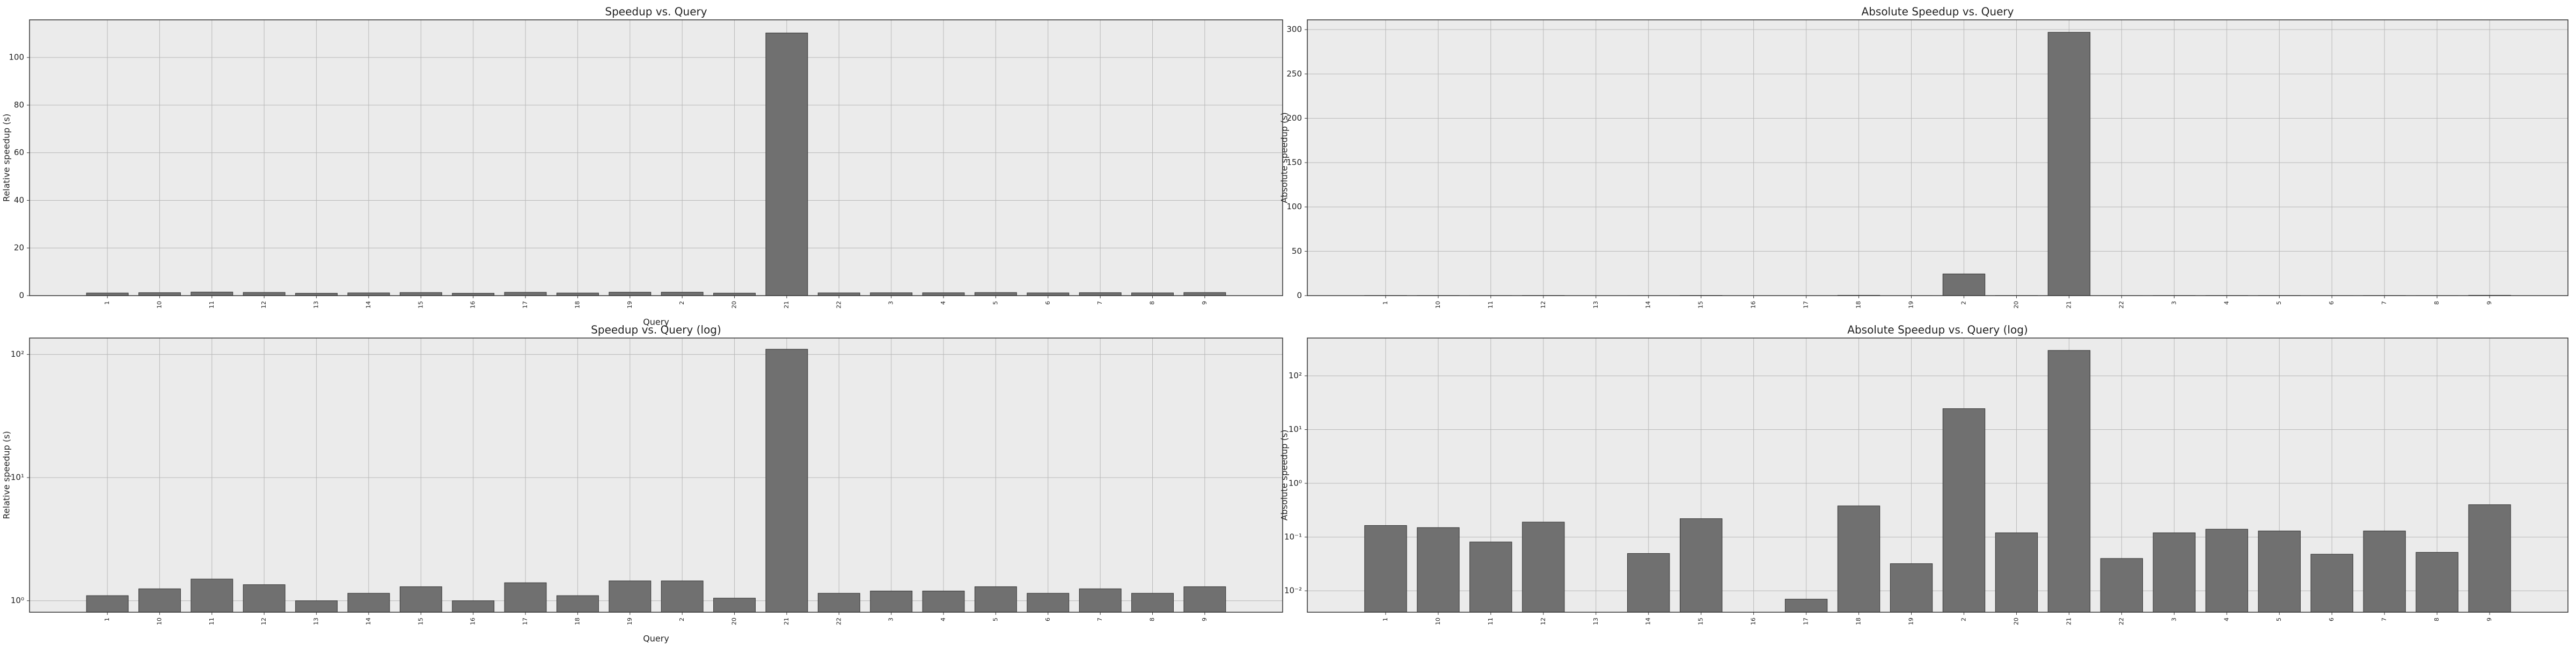  Describe the element at coordinates (1294, 30) in the screenshot. I see `y-tick-label: 300` at that location.